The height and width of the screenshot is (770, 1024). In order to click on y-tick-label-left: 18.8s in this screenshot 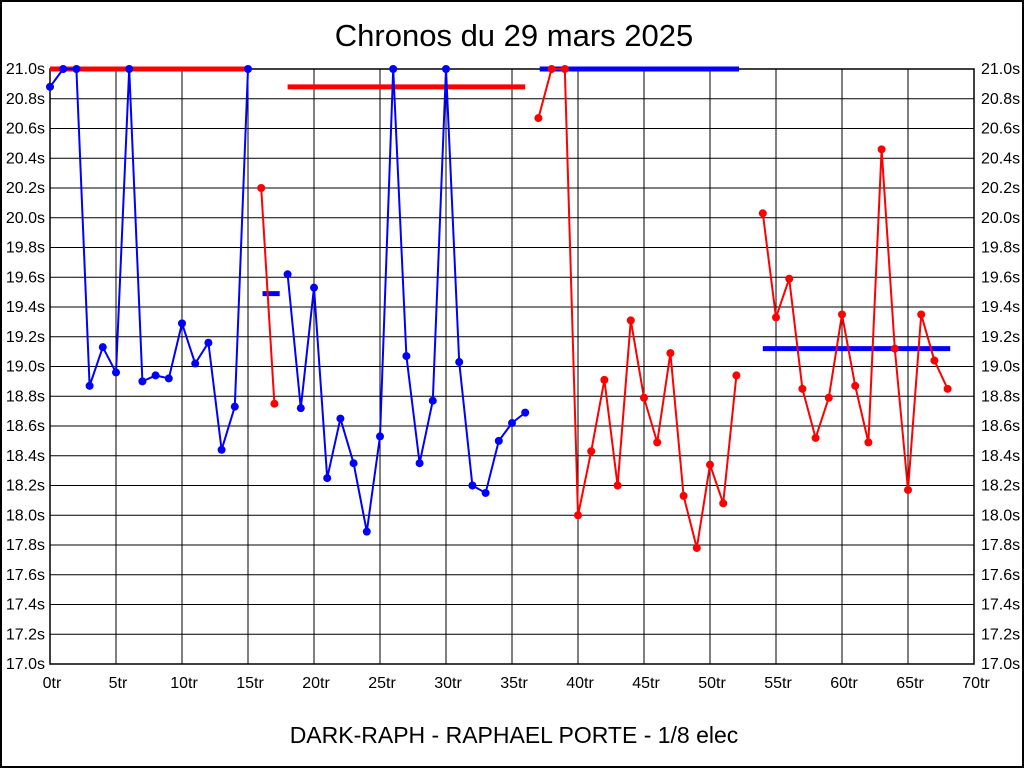, I will do `click(25, 396)`.